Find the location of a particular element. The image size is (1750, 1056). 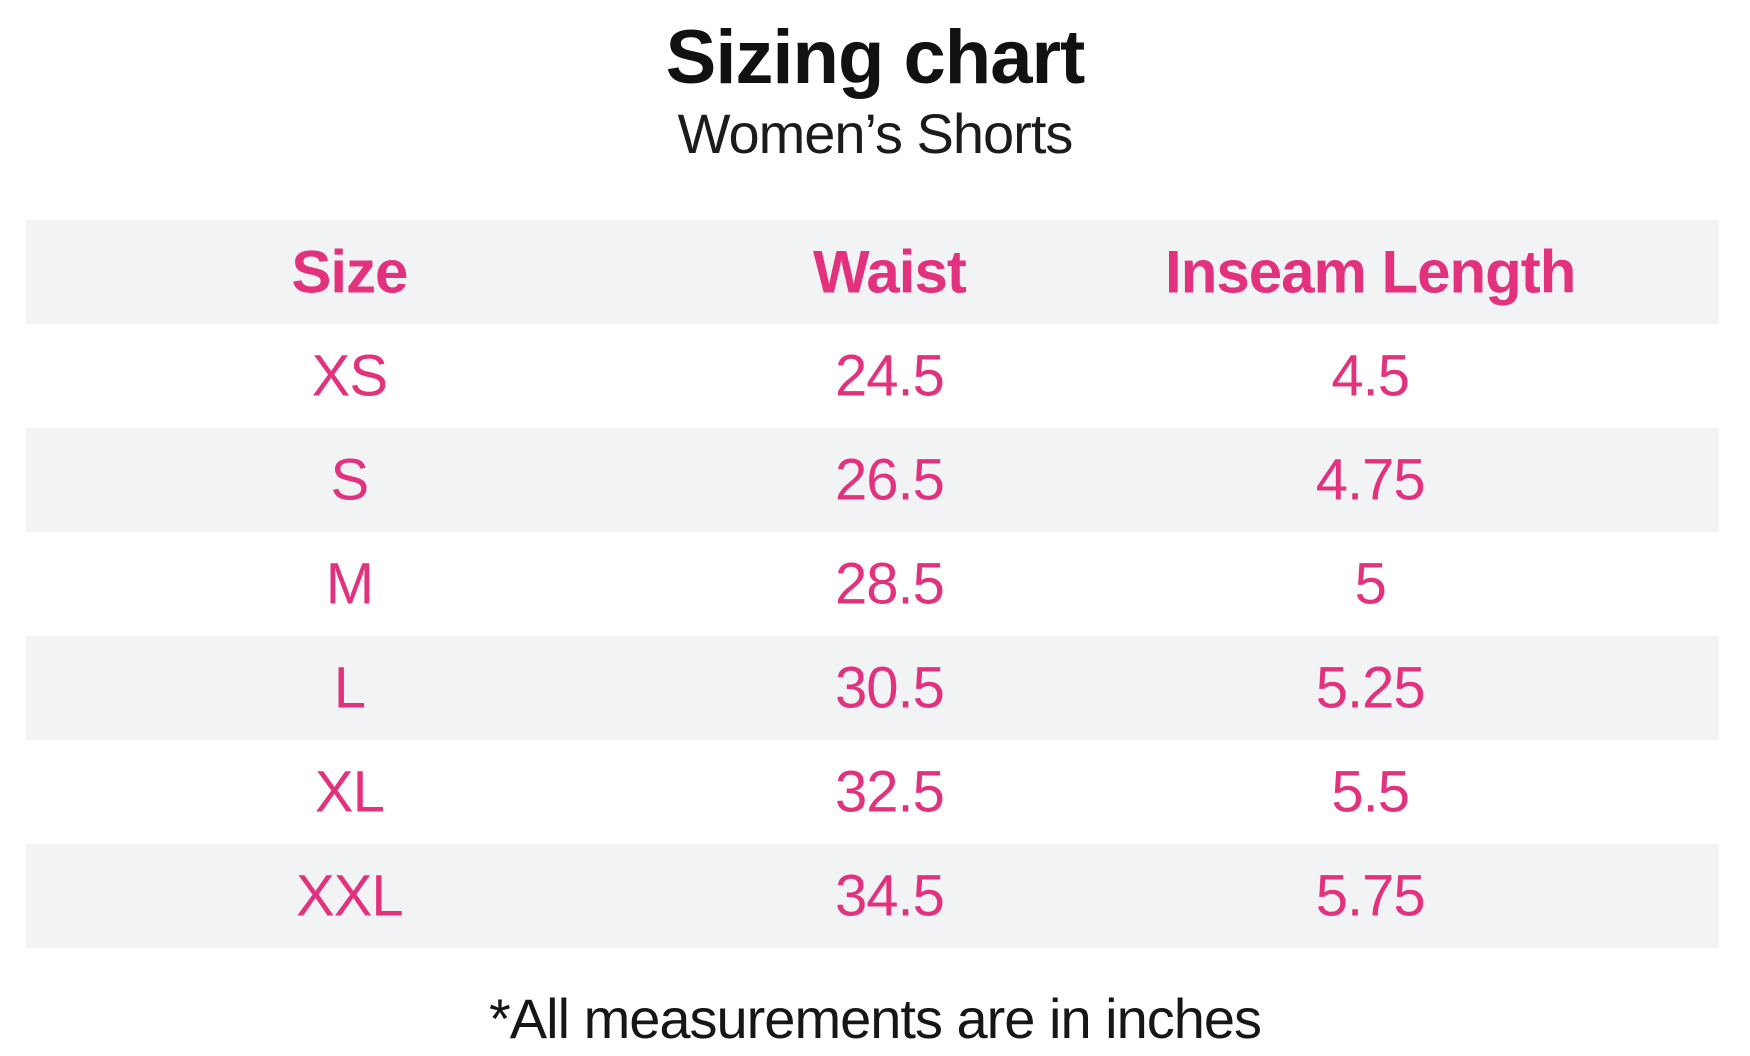

table-header-row: Size Waist Inseam Length is located at coordinates (872, 272).